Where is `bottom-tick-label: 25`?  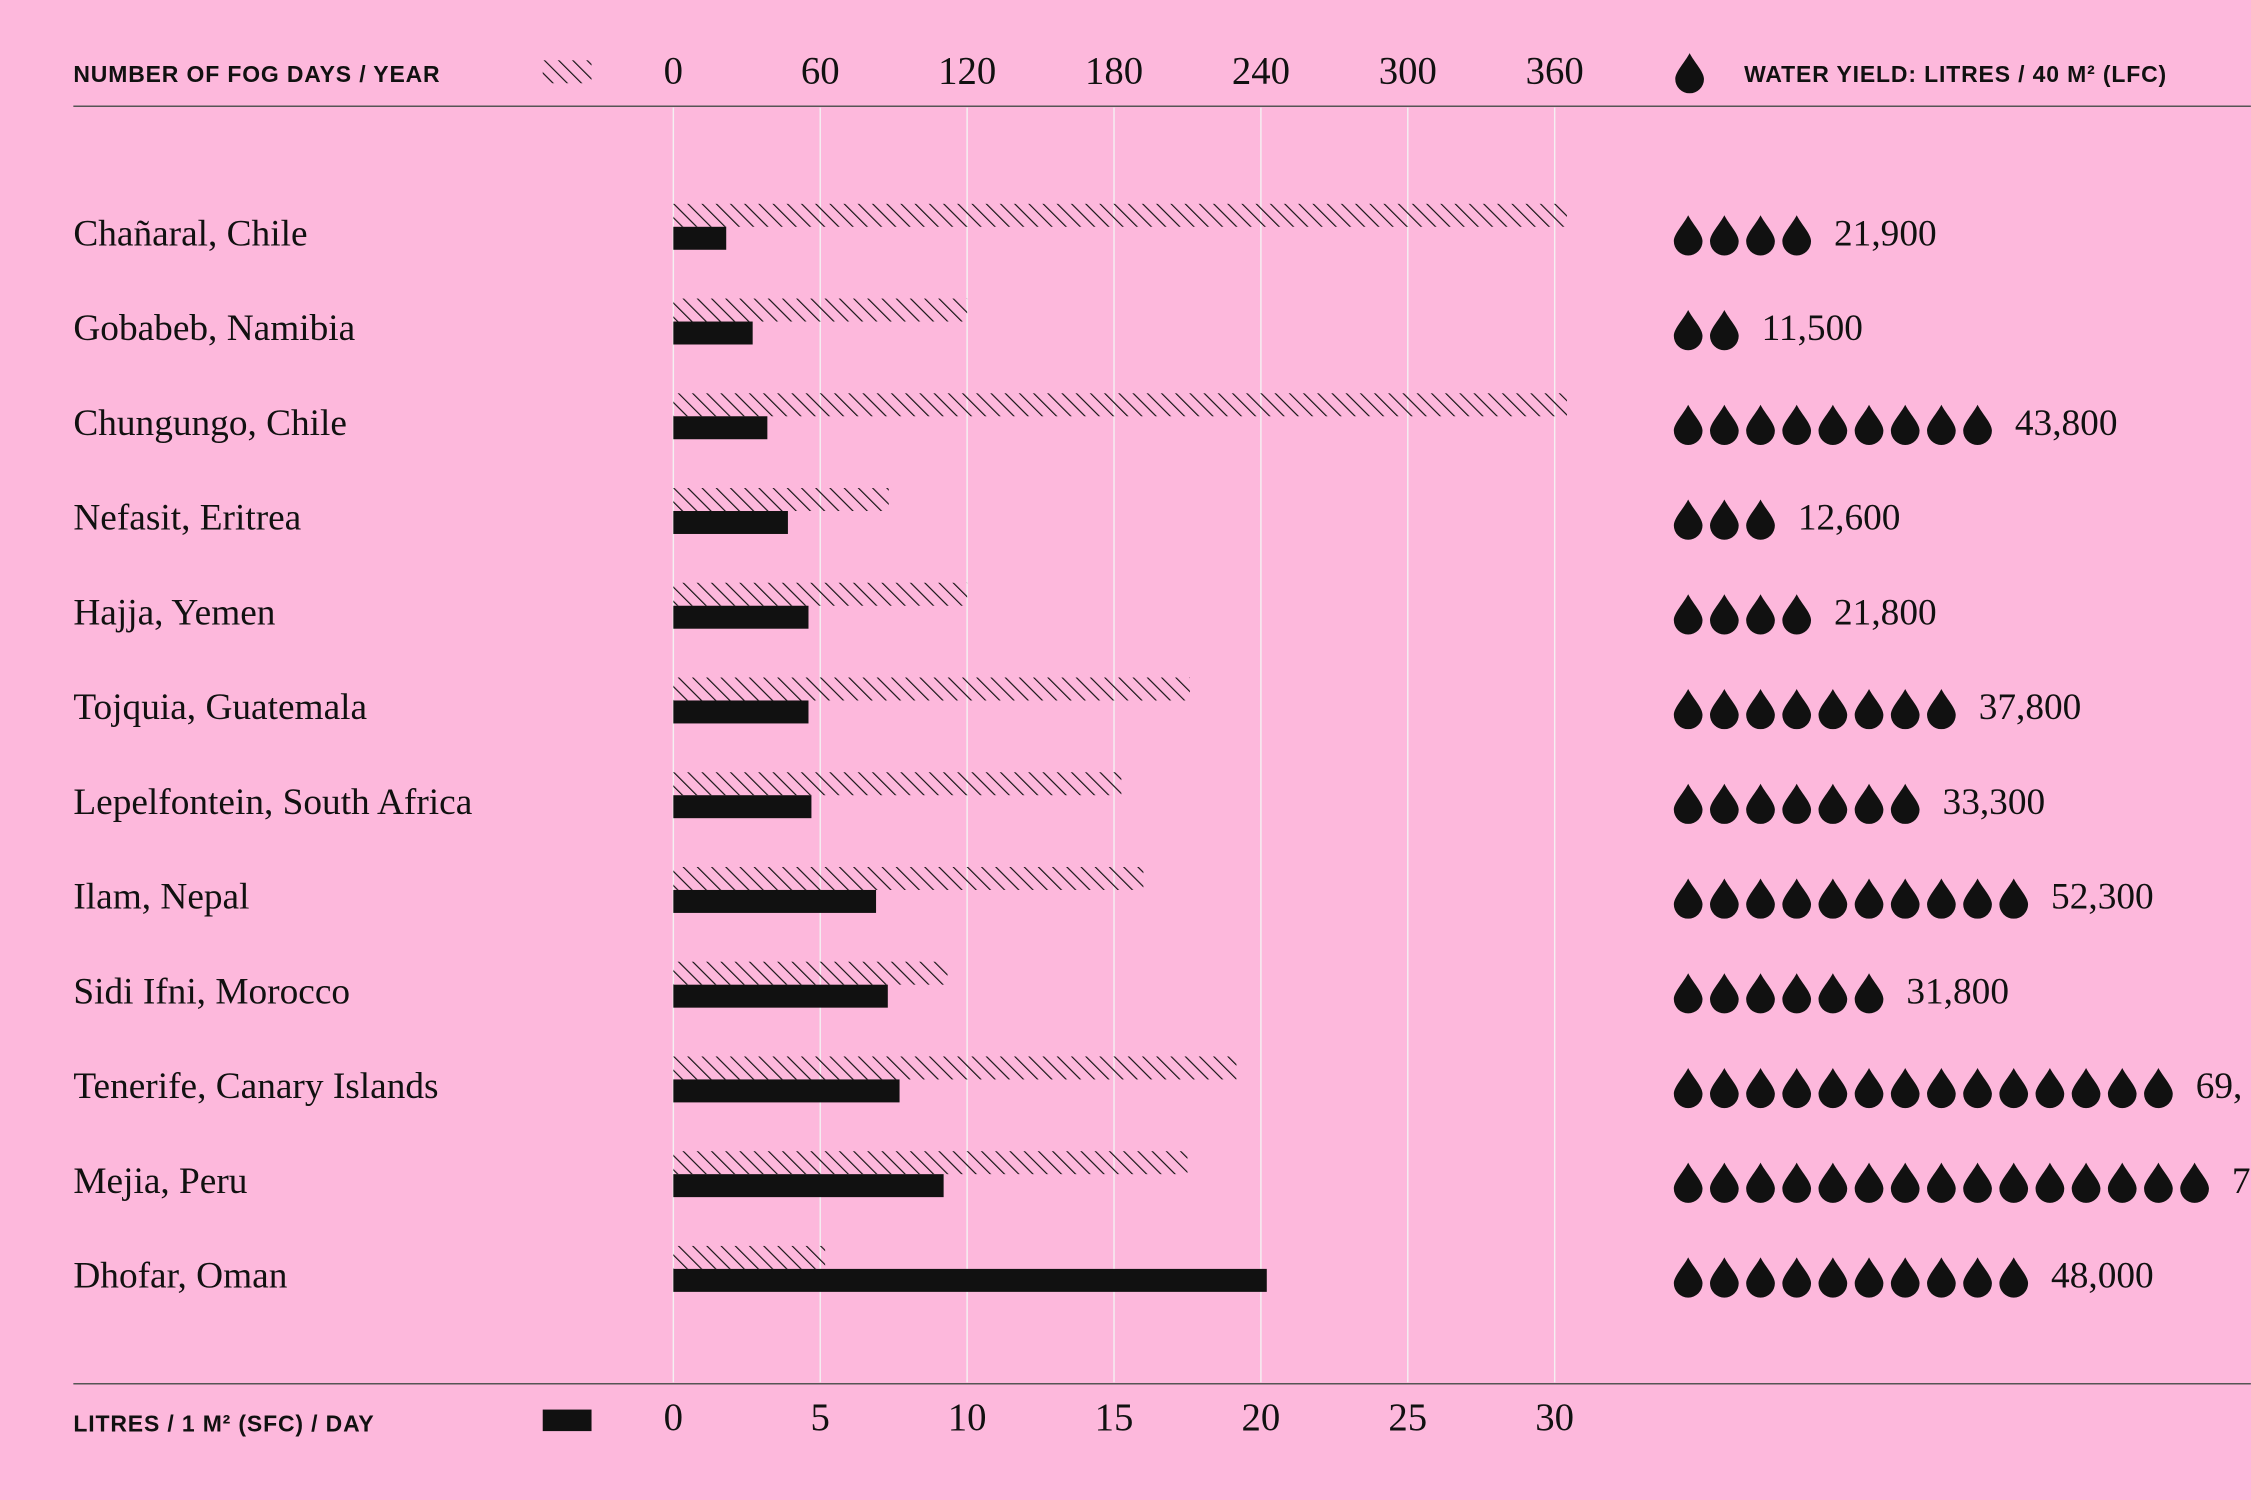 bottom-tick-label: 25 is located at coordinates (1407, 1417).